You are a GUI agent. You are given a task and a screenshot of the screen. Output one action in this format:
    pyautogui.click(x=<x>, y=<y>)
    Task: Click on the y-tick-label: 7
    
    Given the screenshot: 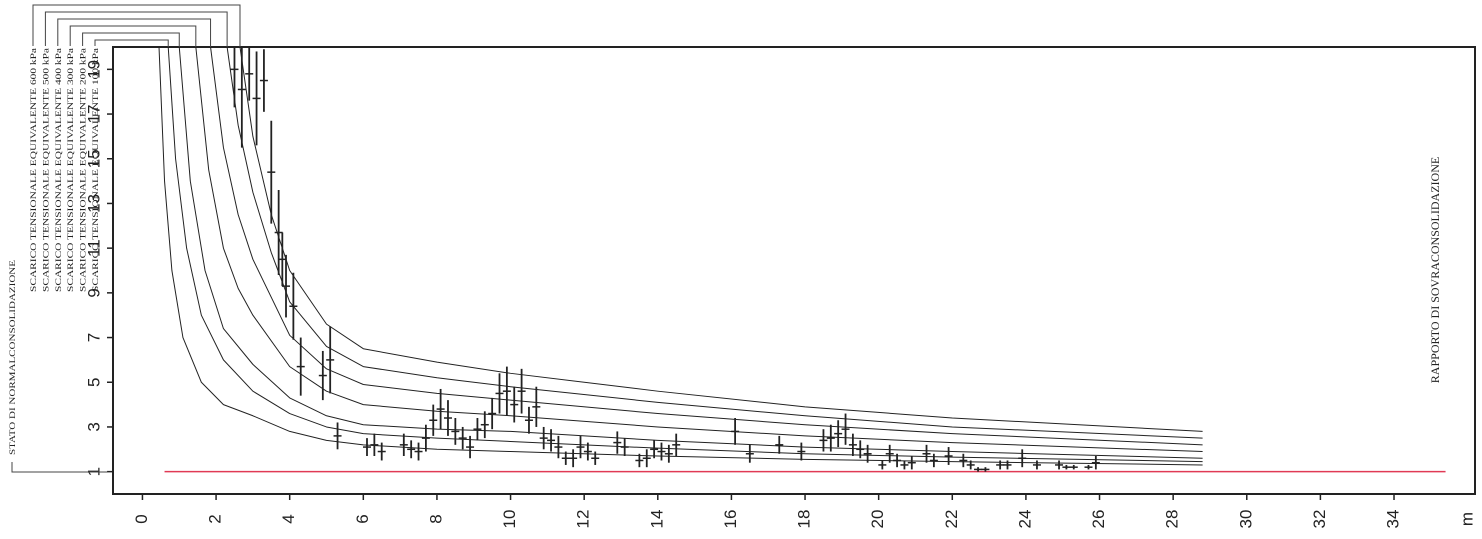 What is the action you would take?
    pyautogui.click(x=93, y=337)
    